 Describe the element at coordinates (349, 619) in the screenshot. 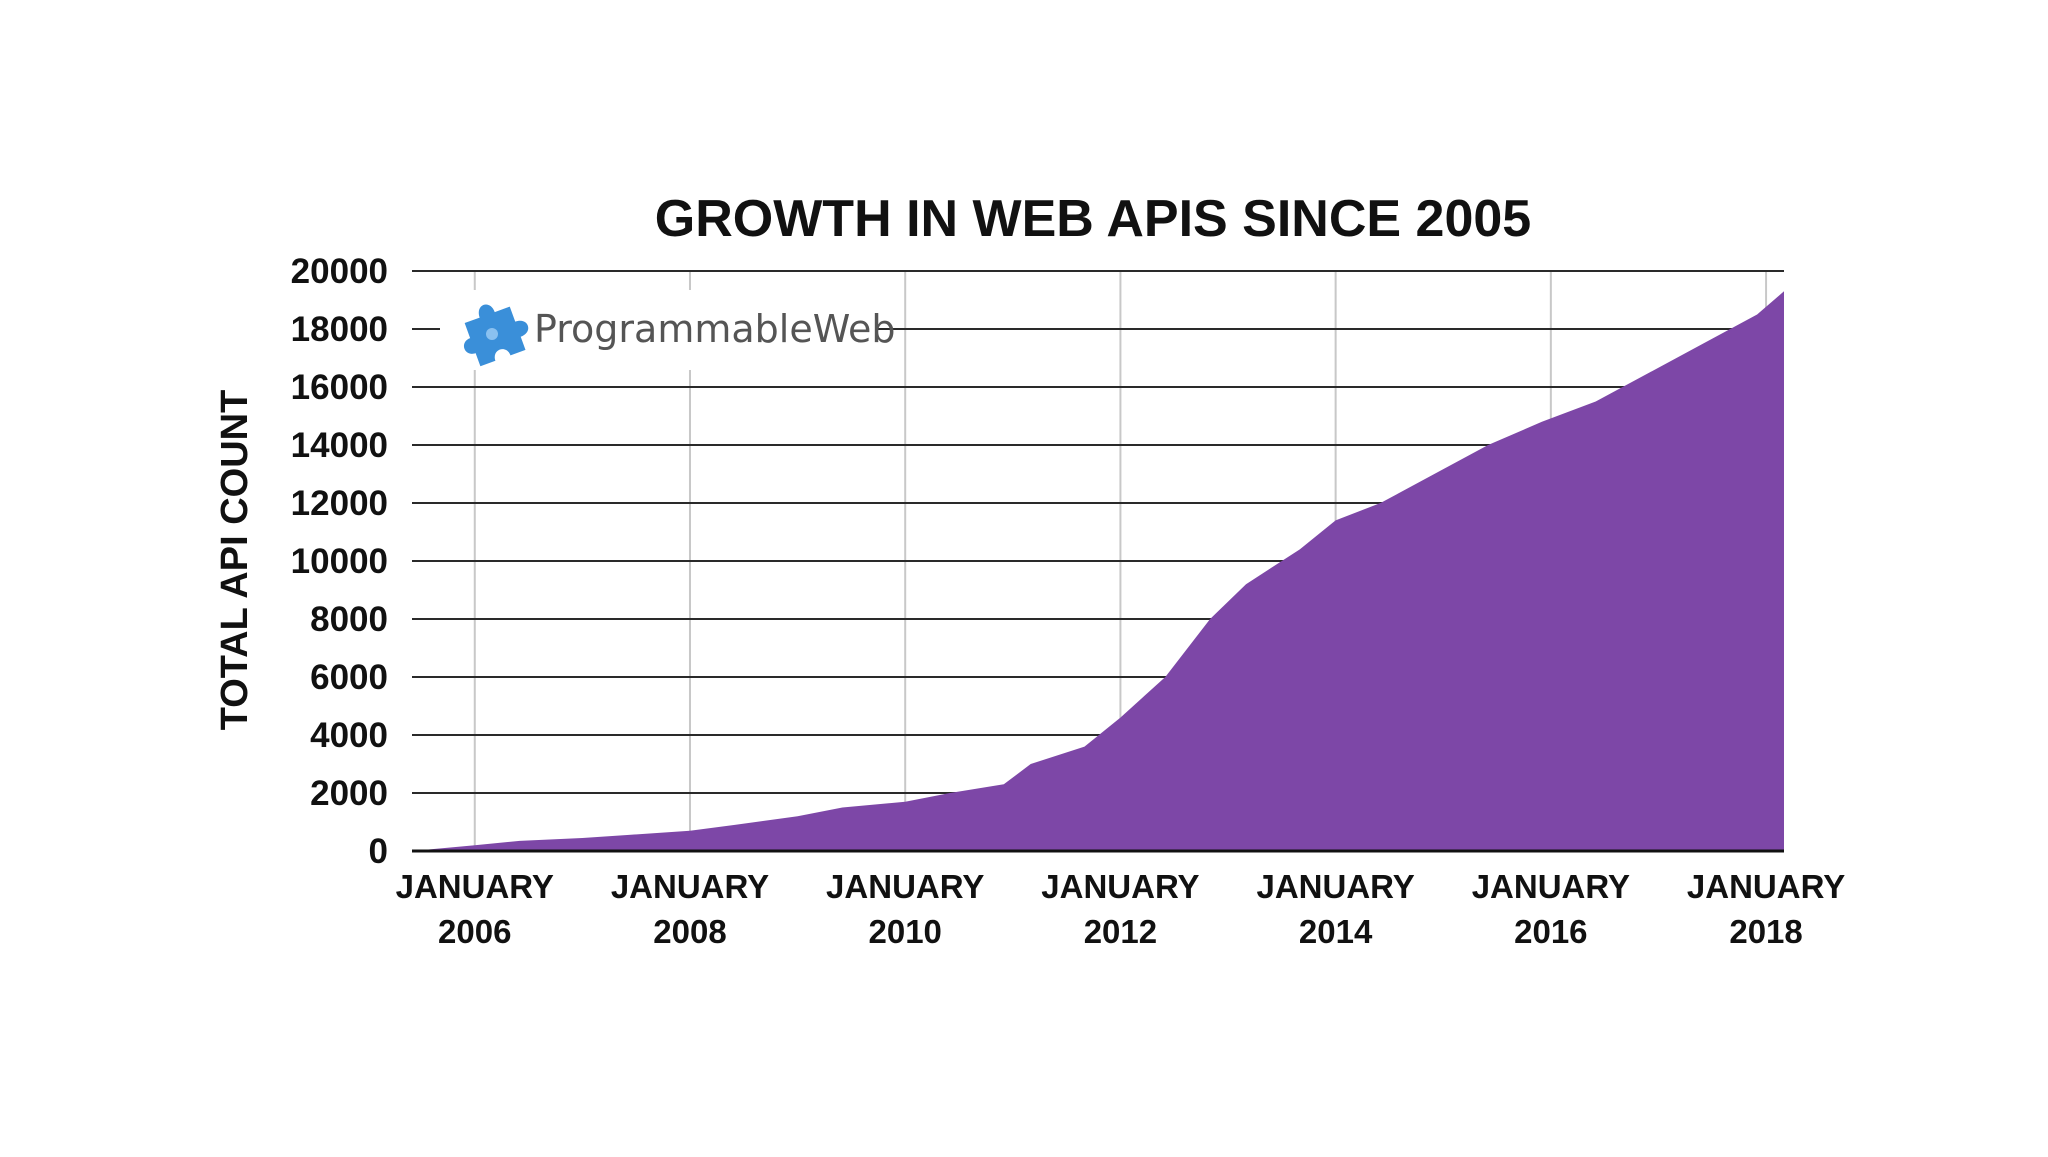

I see `y-tick-label: 8000` at that location.